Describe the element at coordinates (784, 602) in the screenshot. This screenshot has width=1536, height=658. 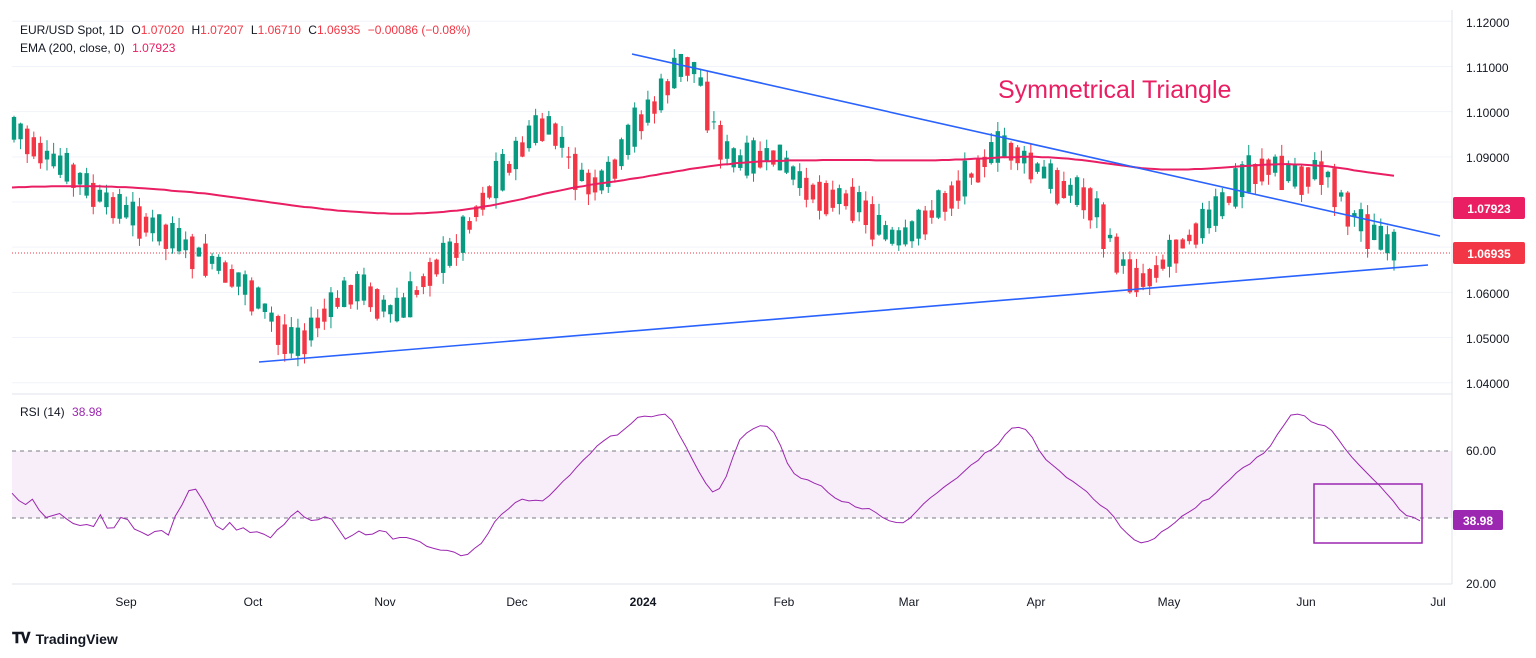
I see `time-tick-label: Feb` at that location.